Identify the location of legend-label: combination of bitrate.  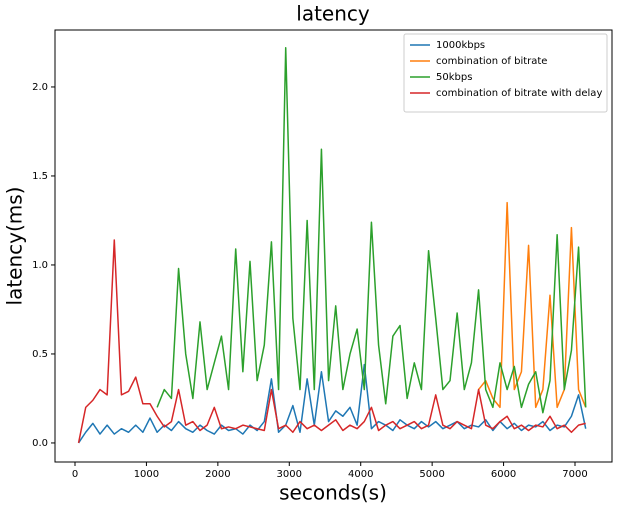
(491, 61).